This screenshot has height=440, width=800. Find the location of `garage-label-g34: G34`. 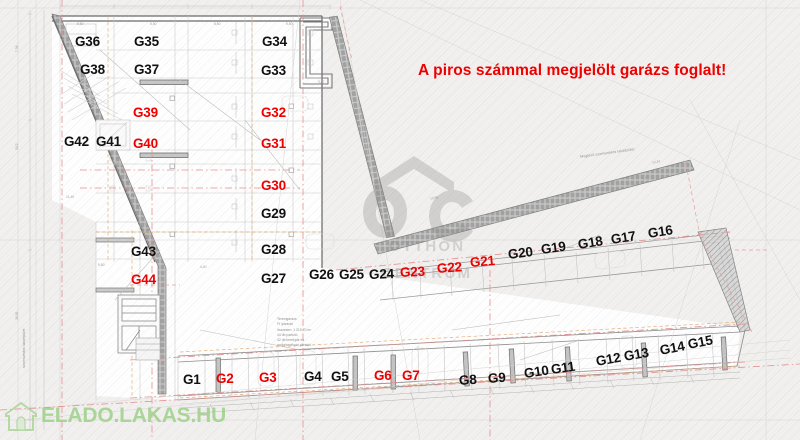

garage-label-g34: G34 is located at coordinates (274, 41).